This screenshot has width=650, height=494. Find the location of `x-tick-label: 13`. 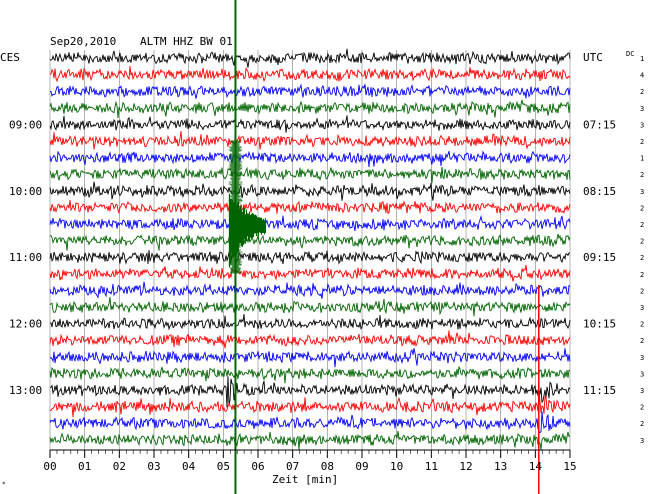

x-tick-label: 13 is located at coordinates (500, 466).